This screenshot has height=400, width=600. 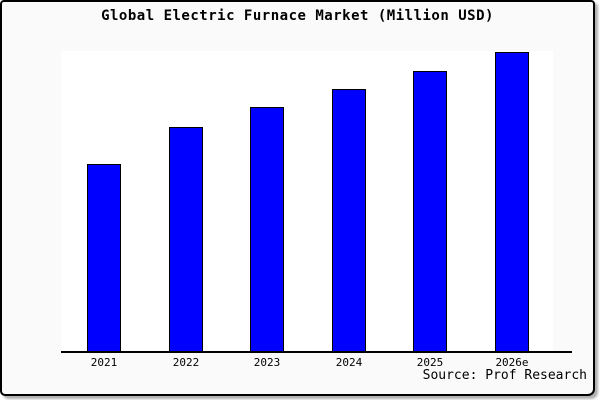 What do you see at coordinates (349, 362) in the screenshot?
I see `x-tick-label-2024: 2024` at bounding box center [349, 362].